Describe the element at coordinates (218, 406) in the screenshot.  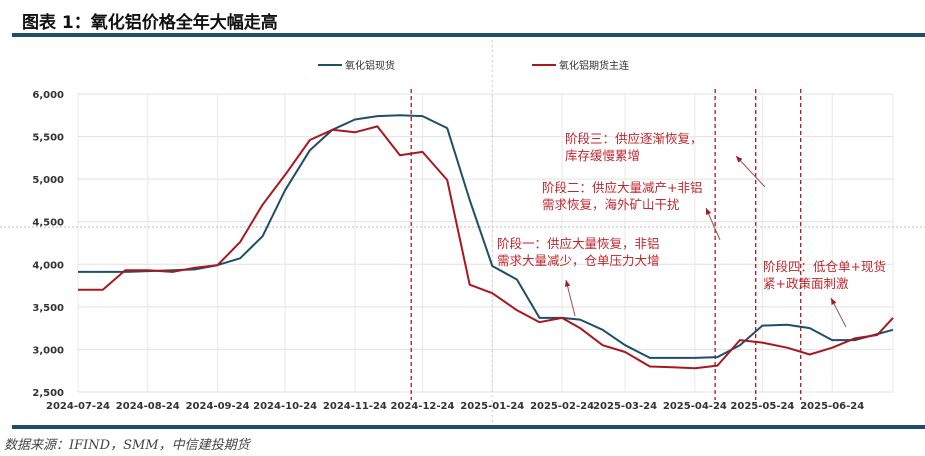
I see `x-tick-label: 2024-09-24` at that location.